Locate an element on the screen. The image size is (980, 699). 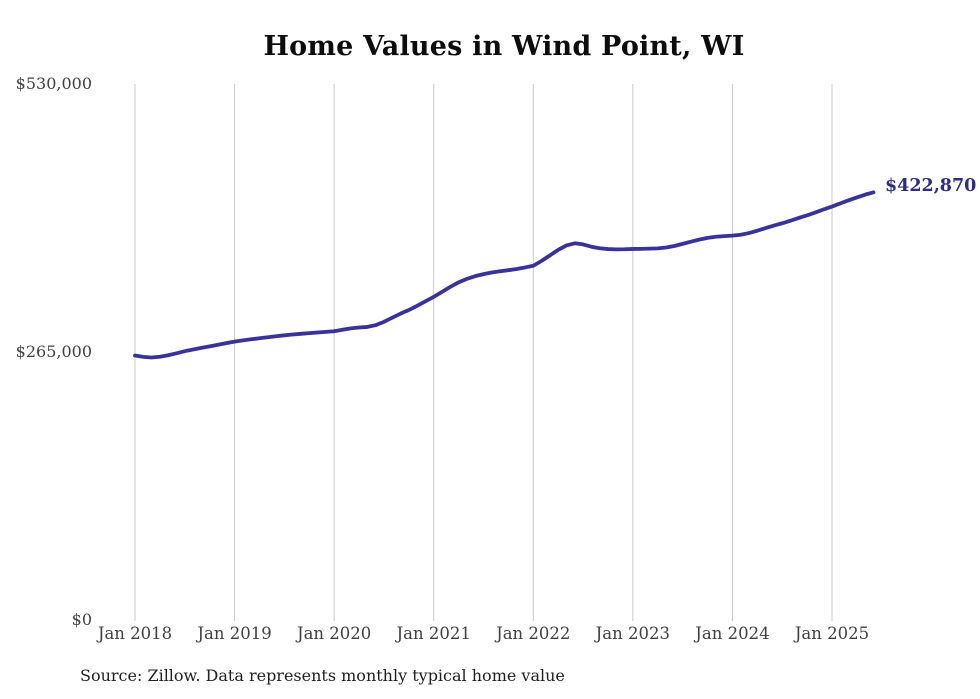
x-tick-label: Jan 2018 is located at coordinates (135, 633).